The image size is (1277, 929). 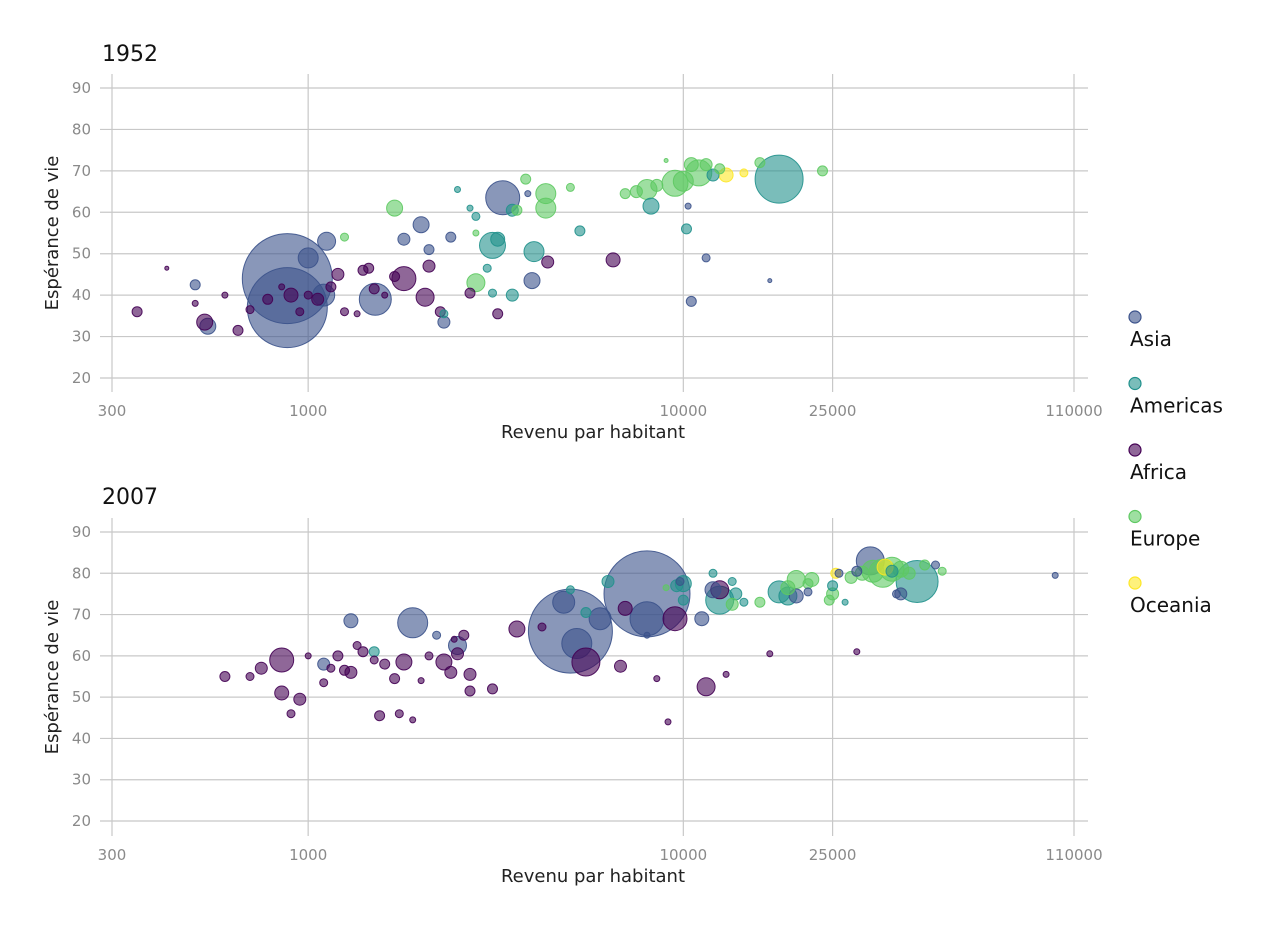 I want to click on data-points, so click(x=639, y=636).